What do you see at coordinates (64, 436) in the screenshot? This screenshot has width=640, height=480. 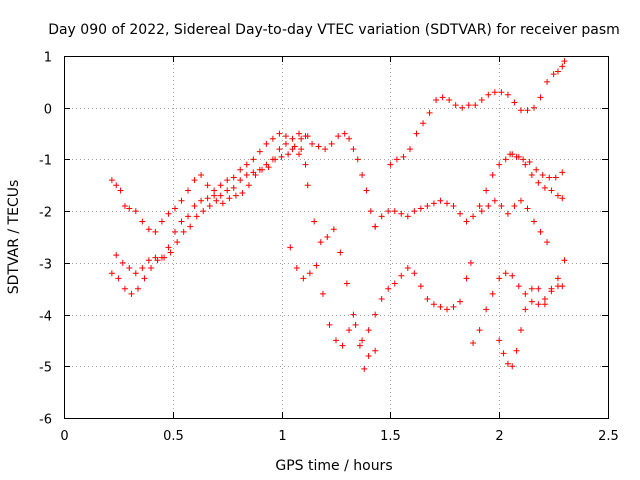 I see `x-tick-label: 0` at bounding box center [64, 436].